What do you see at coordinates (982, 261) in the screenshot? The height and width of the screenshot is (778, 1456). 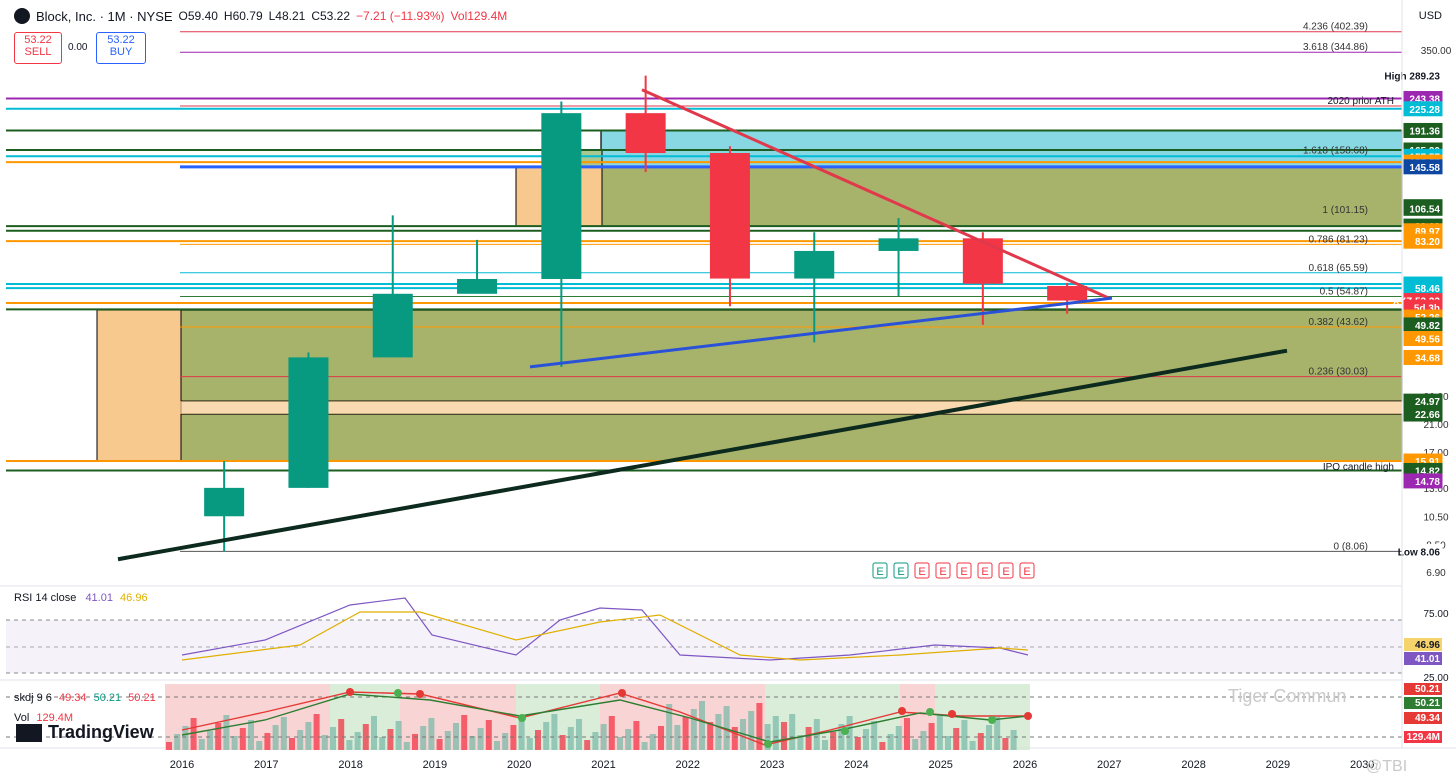 I see `candle-body-2025` at bounding box center [982, 261].